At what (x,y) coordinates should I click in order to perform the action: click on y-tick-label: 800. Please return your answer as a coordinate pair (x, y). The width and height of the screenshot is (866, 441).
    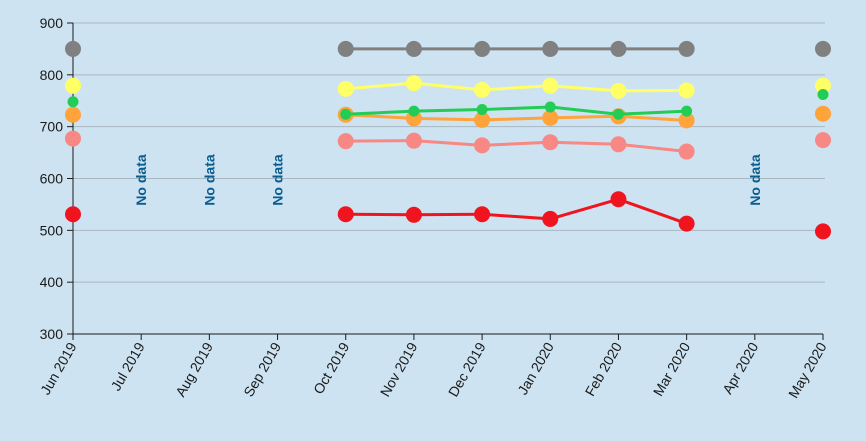
    Looking at the image, I should click on (52, 75).